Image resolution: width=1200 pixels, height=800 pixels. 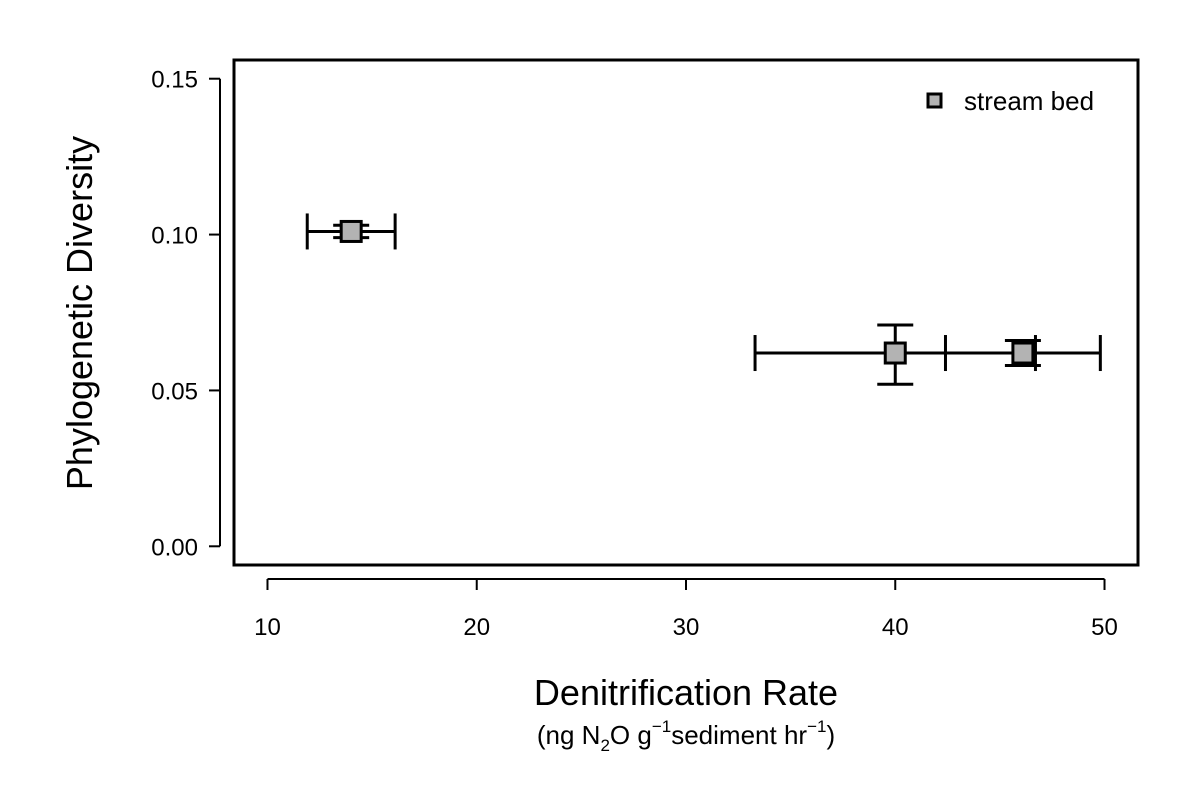 What do you see at coordinates (267, 627) in the screenshot?
I see `x-tick-label: 10` at bounding box center [267, 627].